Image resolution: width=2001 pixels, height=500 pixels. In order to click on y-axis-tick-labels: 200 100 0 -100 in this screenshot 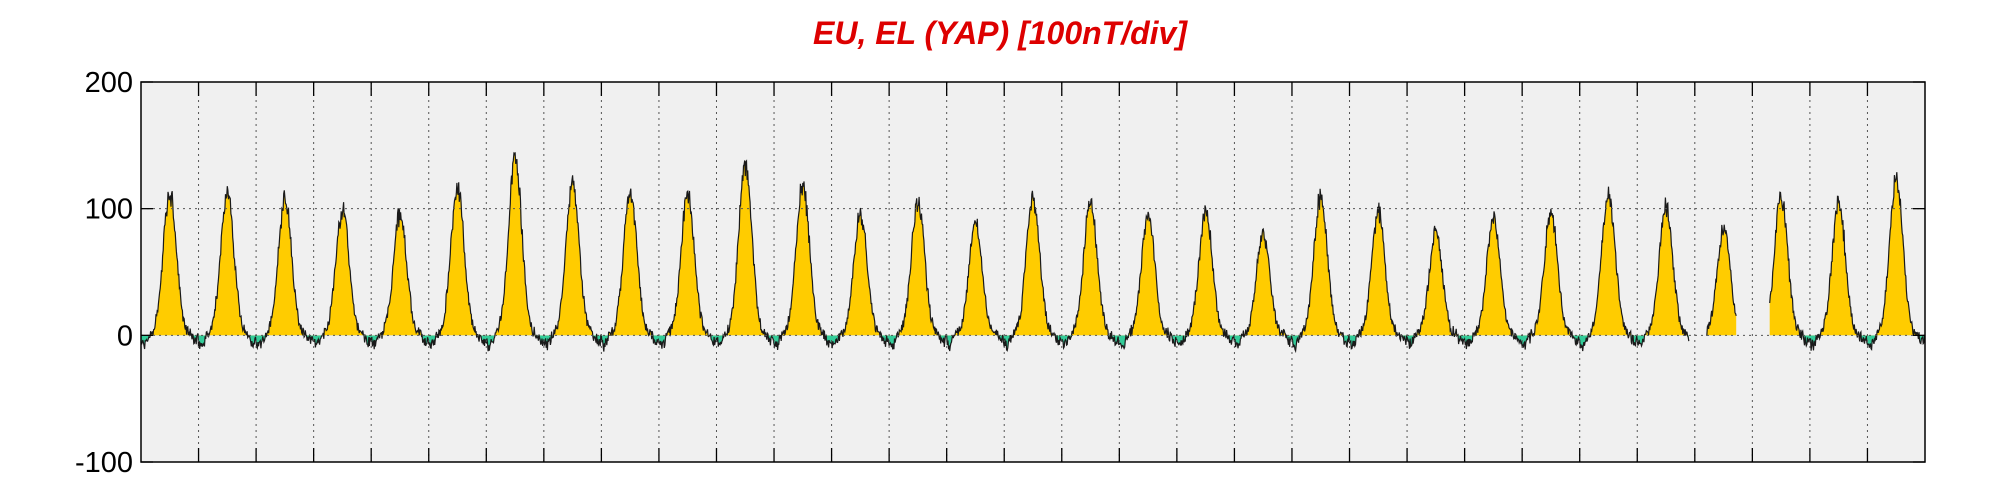, I will do `click(104, 273)`.